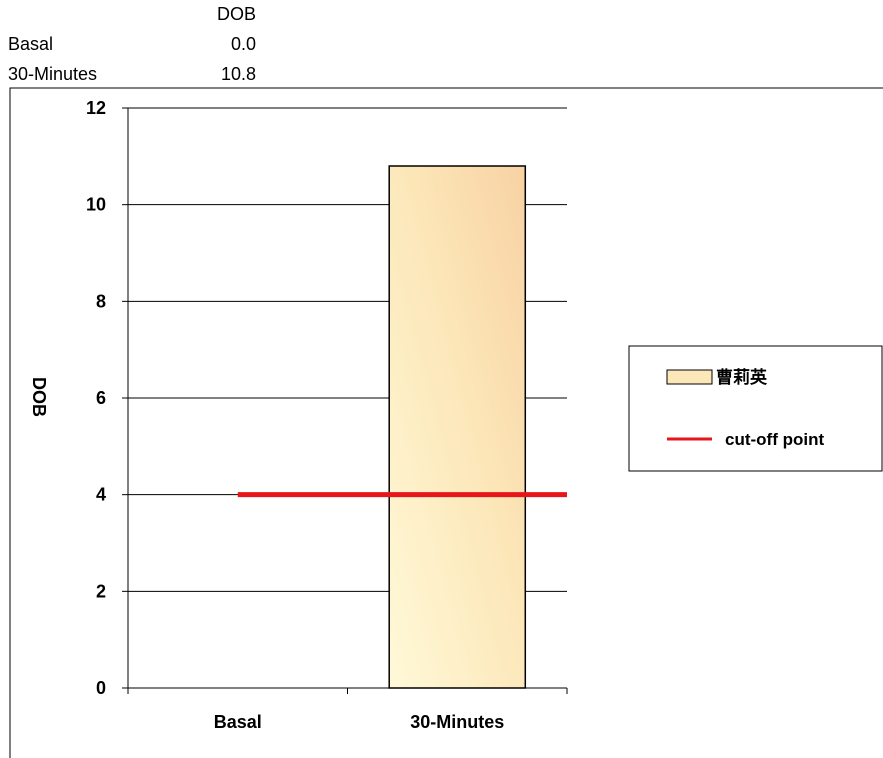 This screenshot has width=883, height=758. What do you see at coordinates (52, 74) in the screenshot?
I see `table-row-label: 30-Minutes` at bounding box center [52, 74].